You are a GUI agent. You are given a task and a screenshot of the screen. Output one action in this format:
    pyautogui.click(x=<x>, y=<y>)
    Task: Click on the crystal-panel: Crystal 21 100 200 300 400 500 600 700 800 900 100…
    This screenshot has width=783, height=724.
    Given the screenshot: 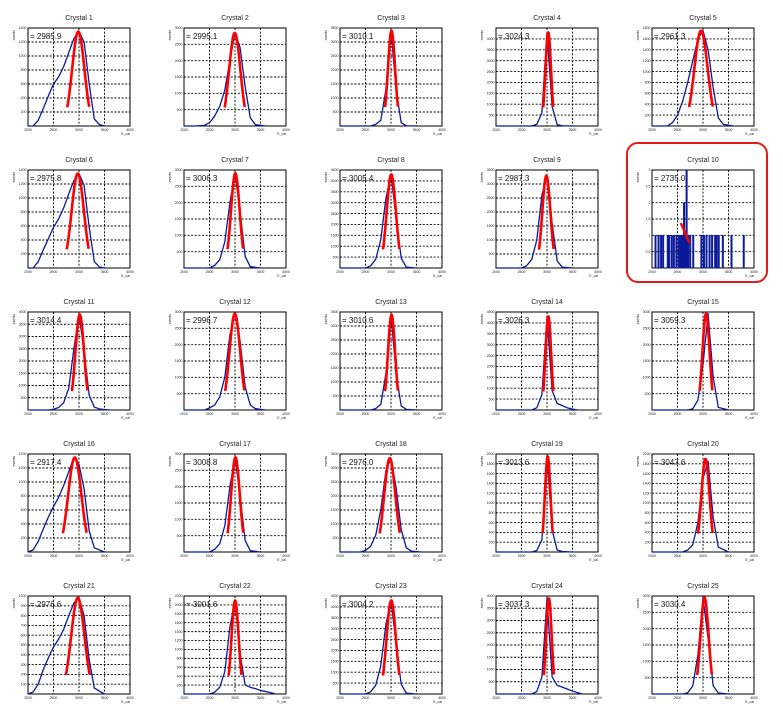 What is the action you would take?
    pyautogui.click(x=84, y=652)
    